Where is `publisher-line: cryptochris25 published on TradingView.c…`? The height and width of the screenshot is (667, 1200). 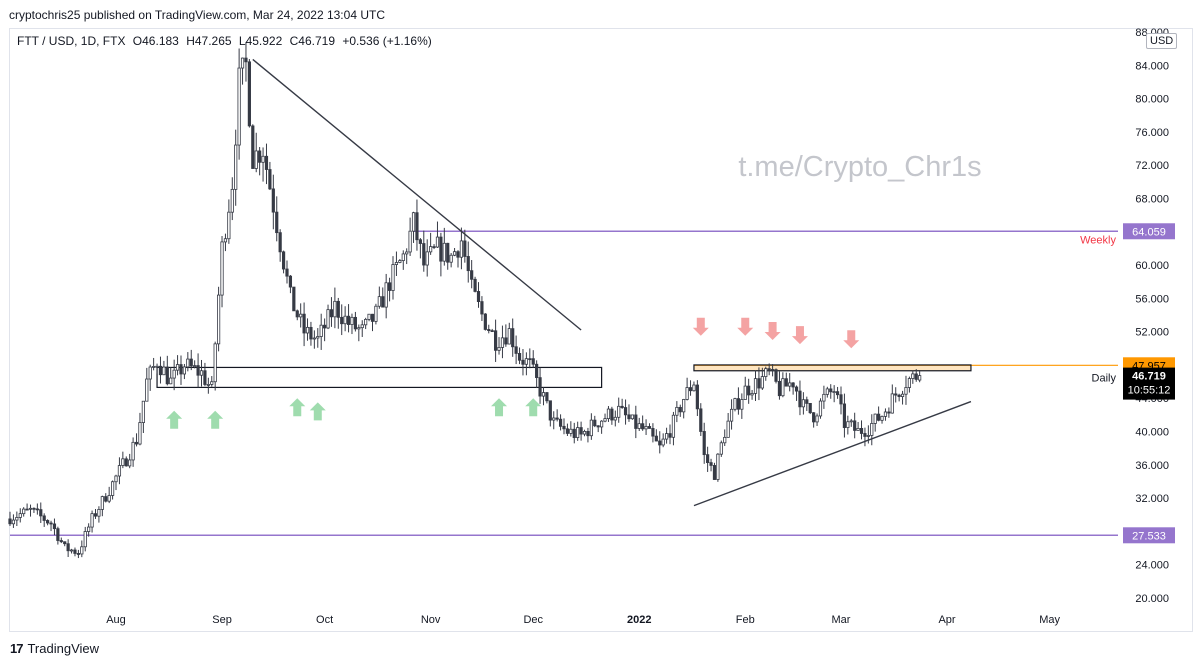
publisher-line: cryptochris25 published on TradingView.c… is located at coordinates (197, 15).